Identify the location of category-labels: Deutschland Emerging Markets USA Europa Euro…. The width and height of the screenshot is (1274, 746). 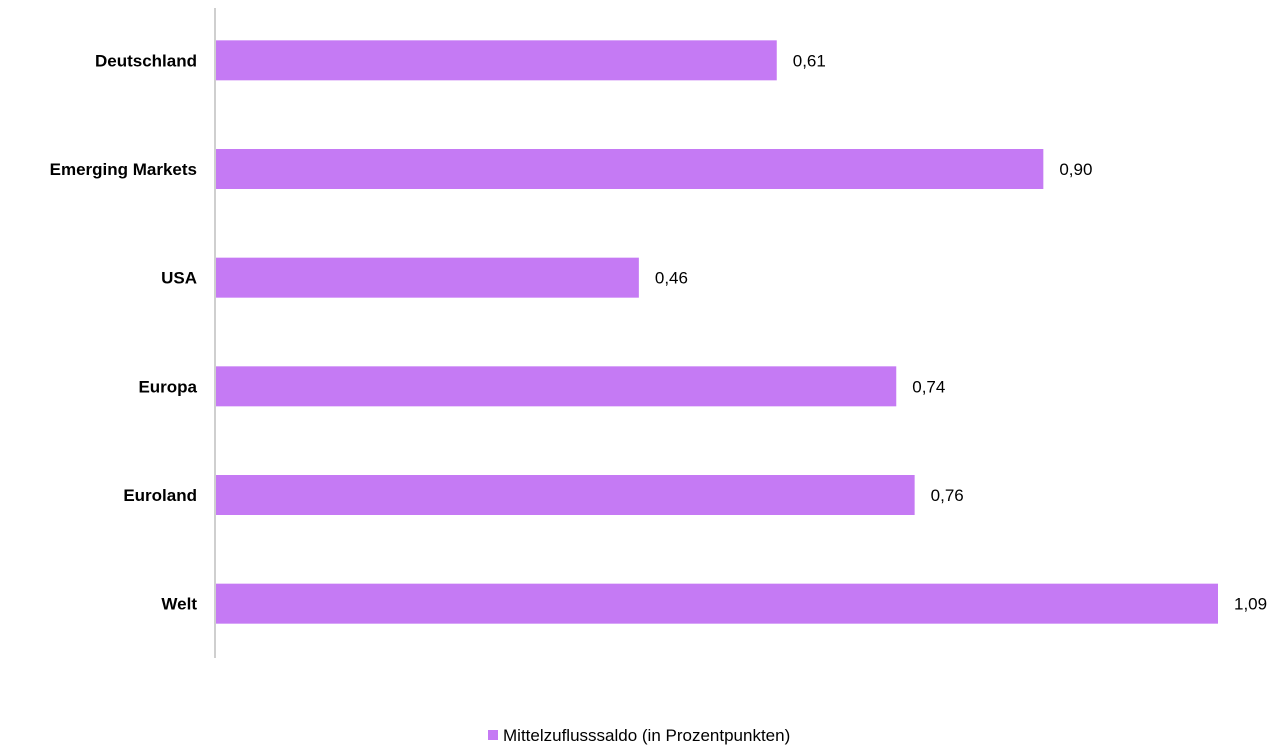
(124, 332).